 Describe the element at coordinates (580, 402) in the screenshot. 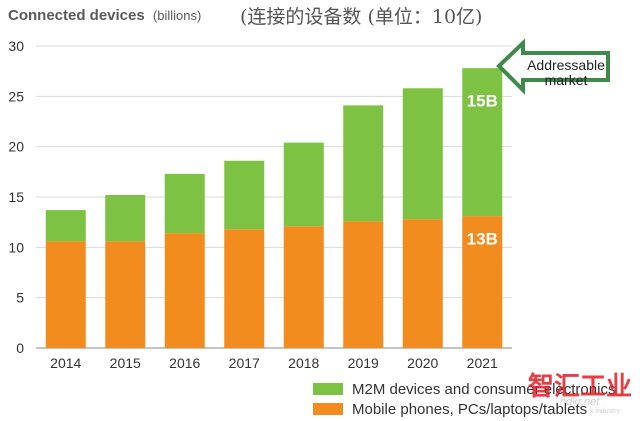

I see `watermark-url: hdkr.net` at that location.